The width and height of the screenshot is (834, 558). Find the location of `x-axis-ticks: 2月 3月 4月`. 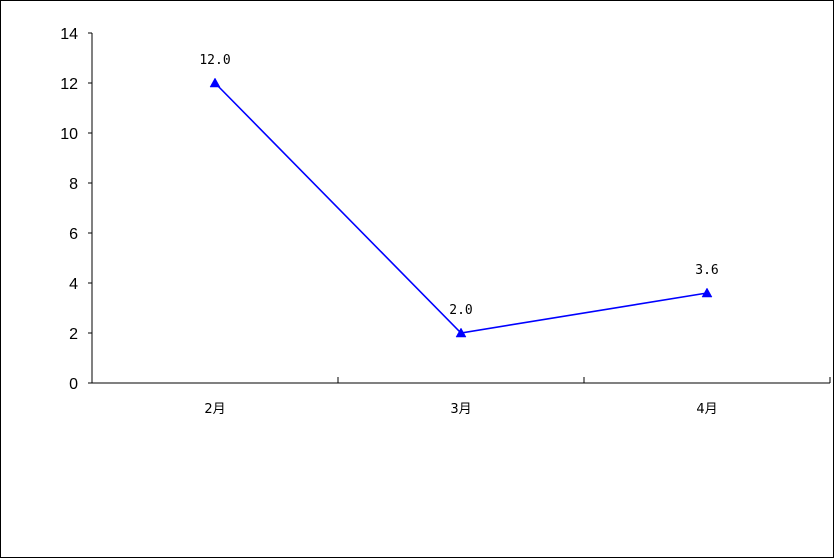

x-axis-ticks: 2月 3月 4月 is located at coordinates (461, 397).